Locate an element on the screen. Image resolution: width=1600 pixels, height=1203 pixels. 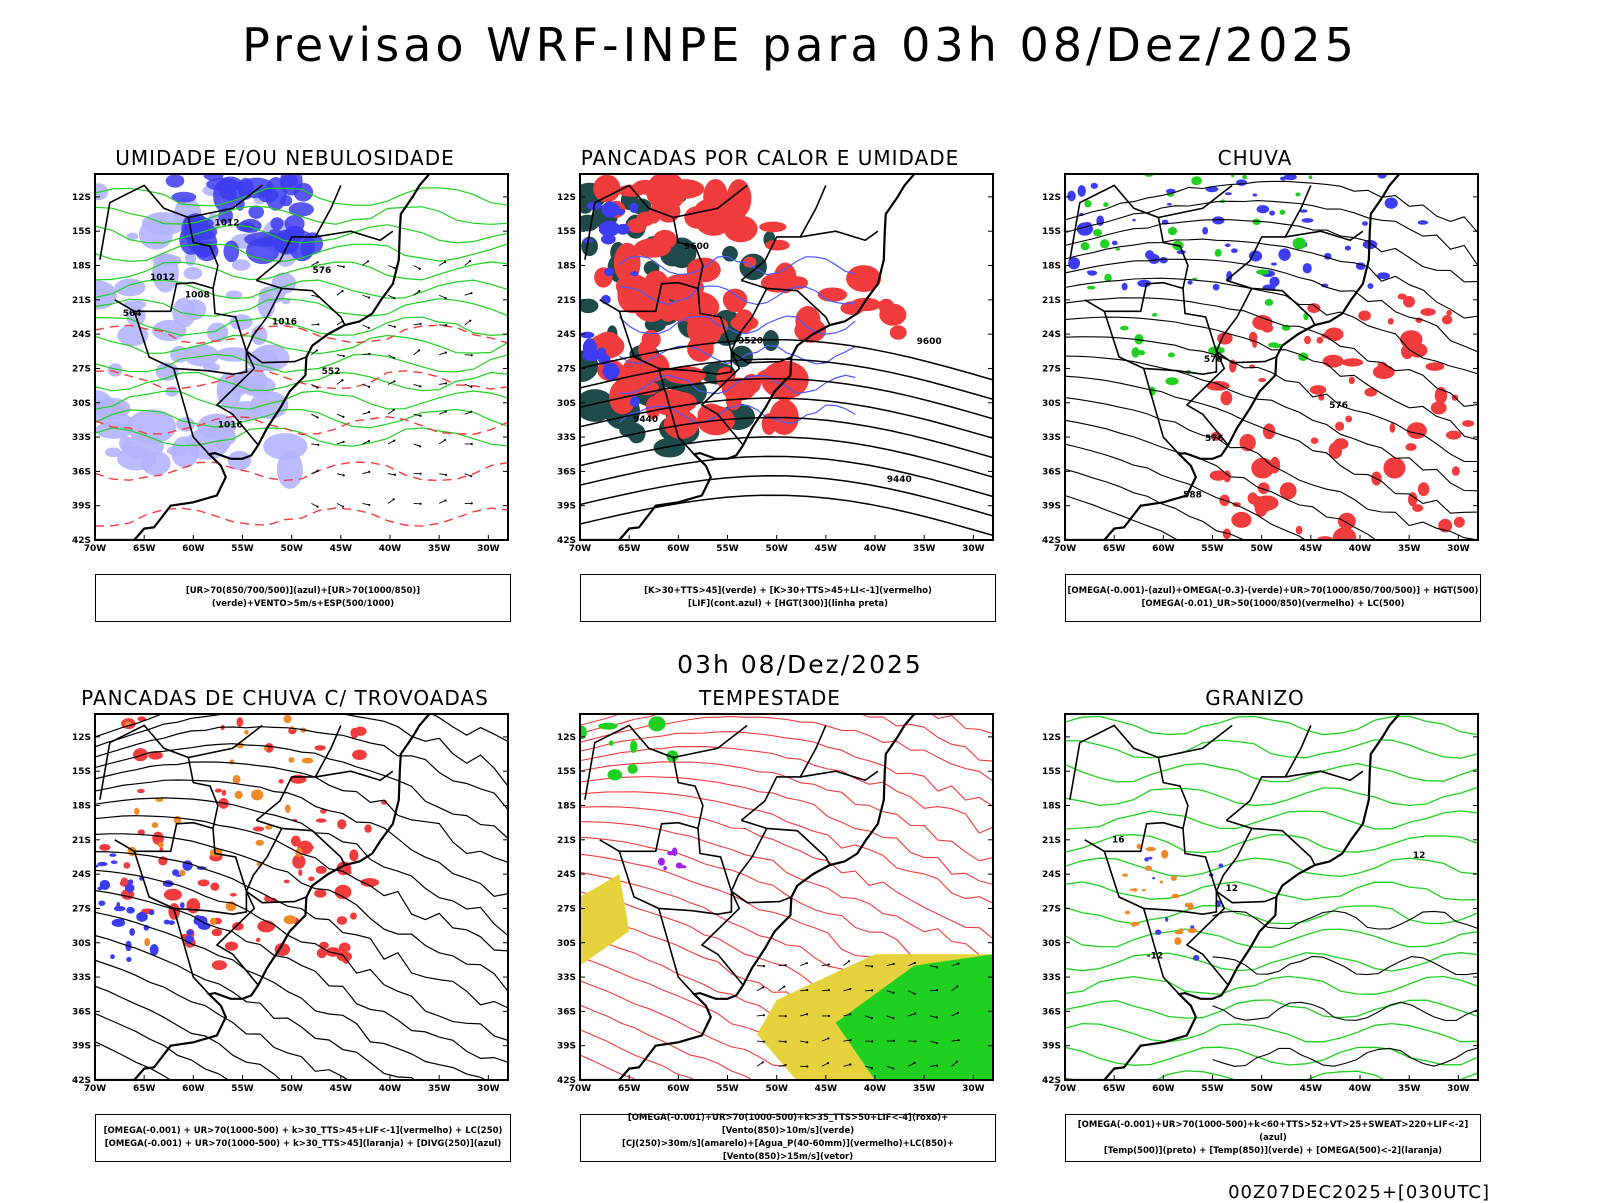
contour-label: 12 is located at coordinates (1419, 856).